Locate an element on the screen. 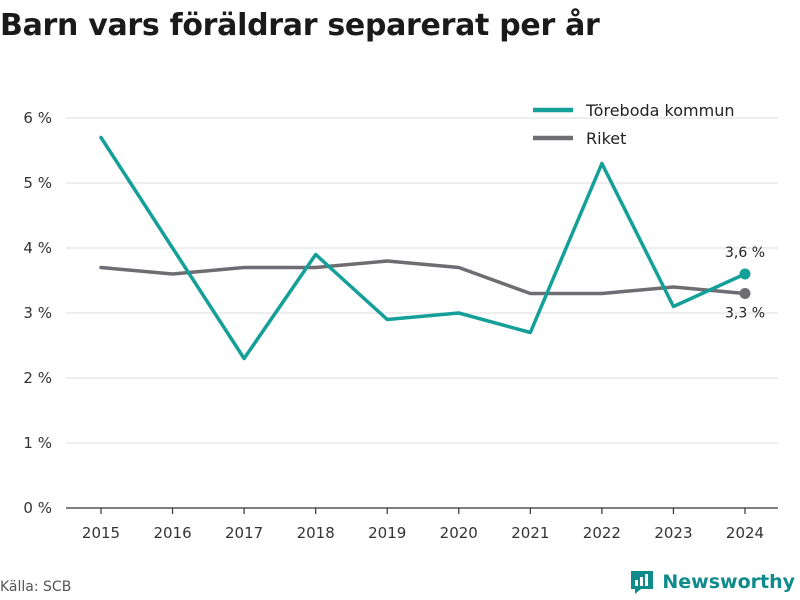 Image resolution: width=800 pixels, height=600 pixels. x-tick-label: 2016 is located at coordinates (172, 533).